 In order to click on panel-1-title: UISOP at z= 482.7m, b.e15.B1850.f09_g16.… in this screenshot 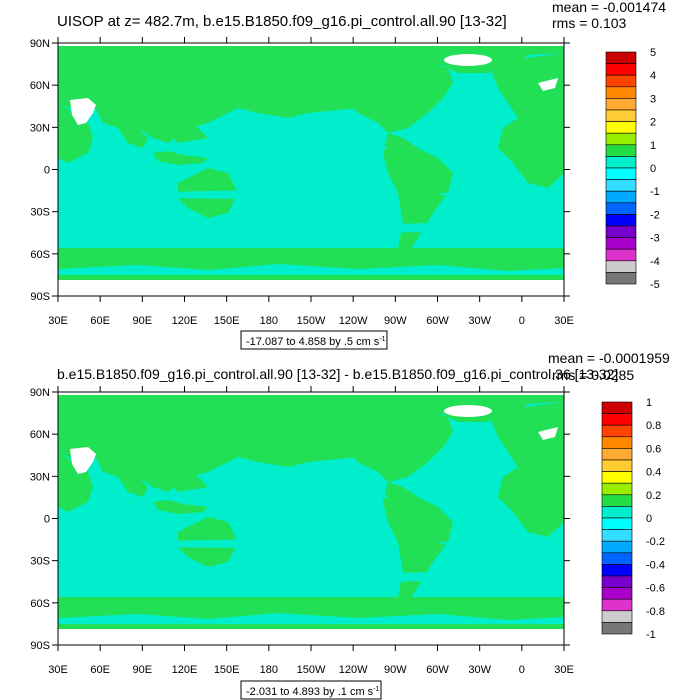, I will do `click(282, 21)`.